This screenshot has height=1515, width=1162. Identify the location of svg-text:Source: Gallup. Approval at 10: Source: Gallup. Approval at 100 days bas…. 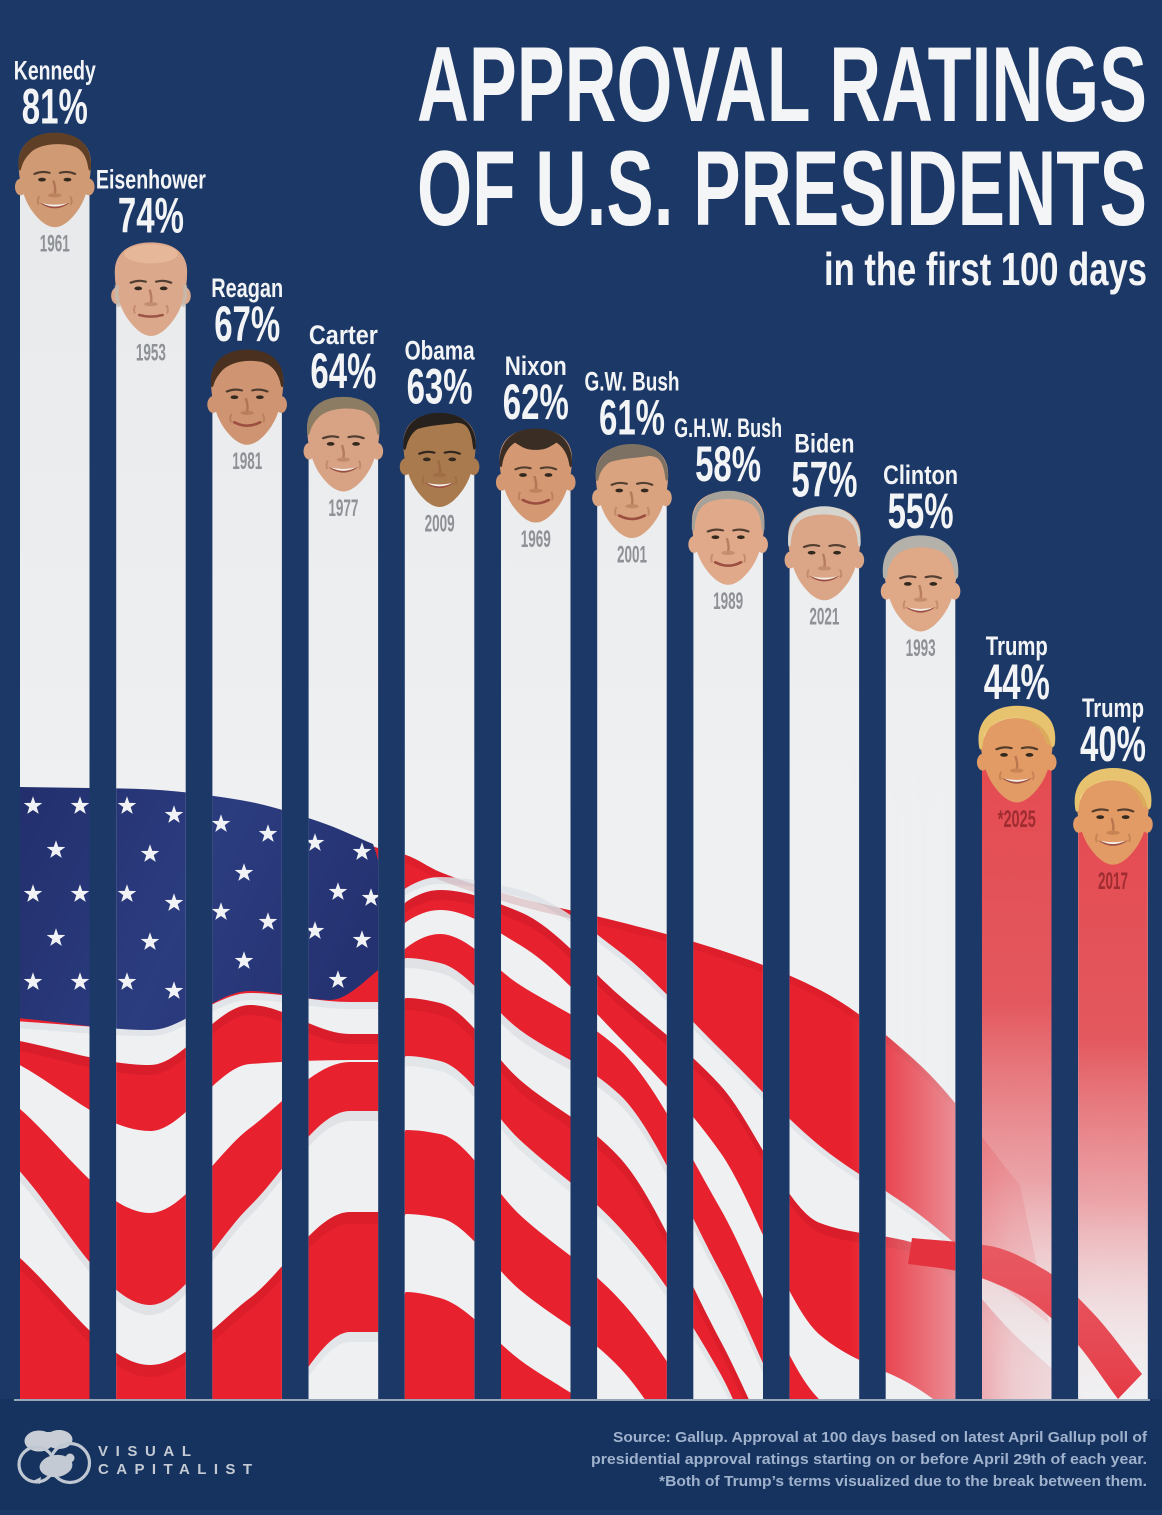
(880, 1437).